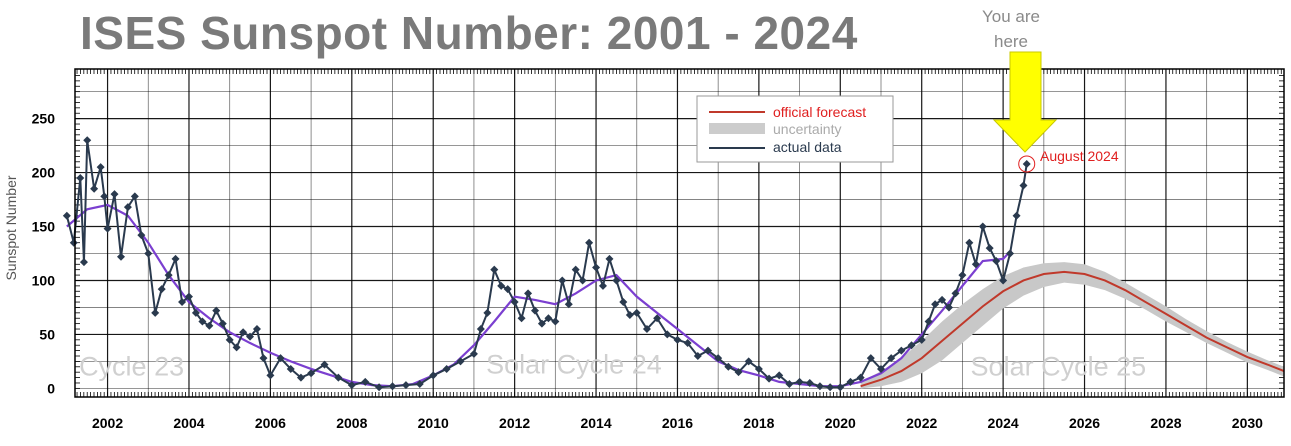 This screenshot has width=1291, height=446. Describe the element at coordinates (107, 423) in the screenshot. I see `x-tick-label: 2002` at that location.